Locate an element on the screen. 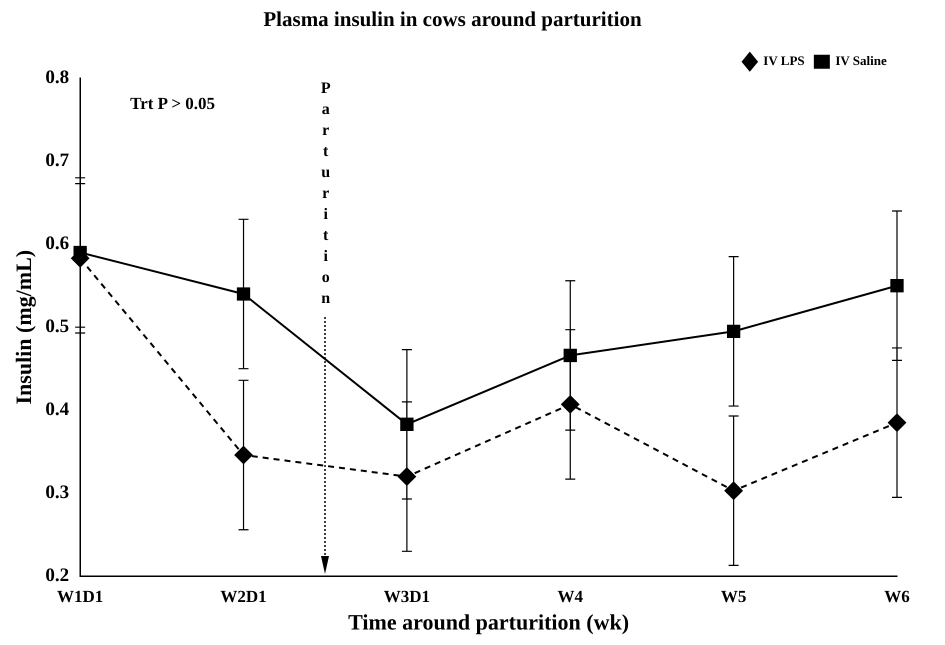 The width and height of the screenshot is (945, 645). y-tick-label: 0.7 is located at coordinates (57, 161).